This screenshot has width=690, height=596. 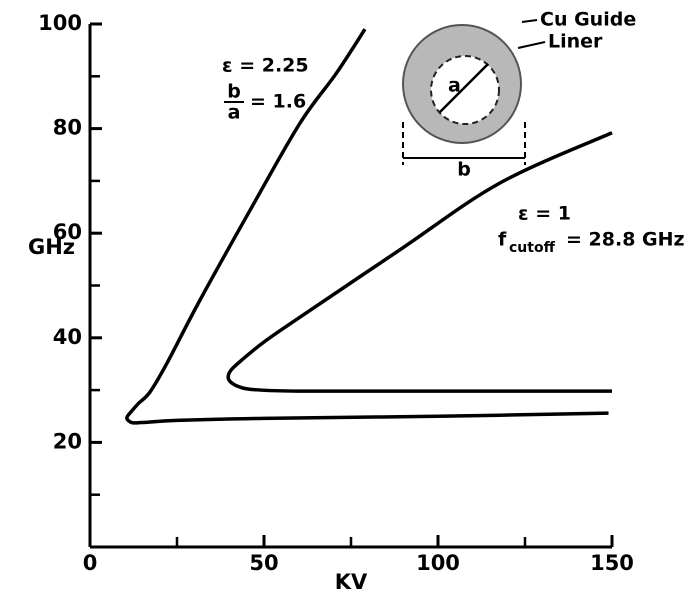 What do you see at coordinates (60, 23) in the screenshot?
I see `y-tick-label: 100` at bounding box center [60, 23].